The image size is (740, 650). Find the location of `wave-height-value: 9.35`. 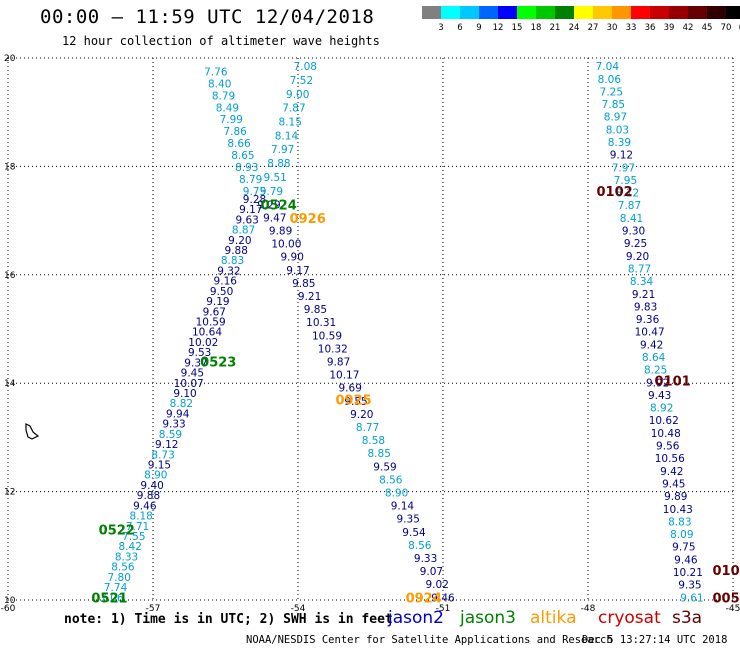

wave-height-value: 9.35 is located at coordinates (689, 586).